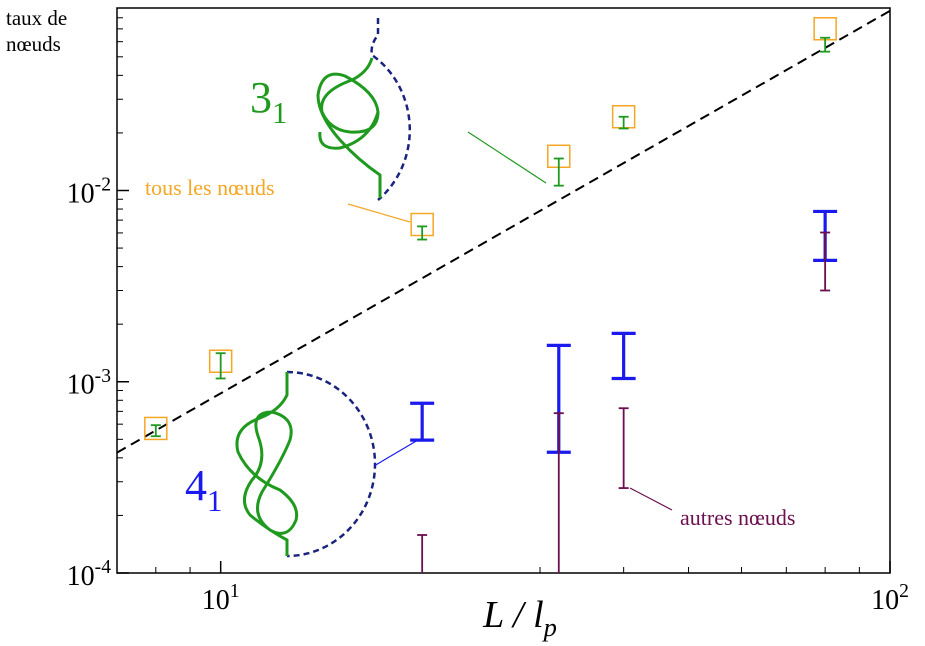  Describe the element at coordinates (737, 517) in the screenshot. I see `series-label: autres nœuds` at that location.